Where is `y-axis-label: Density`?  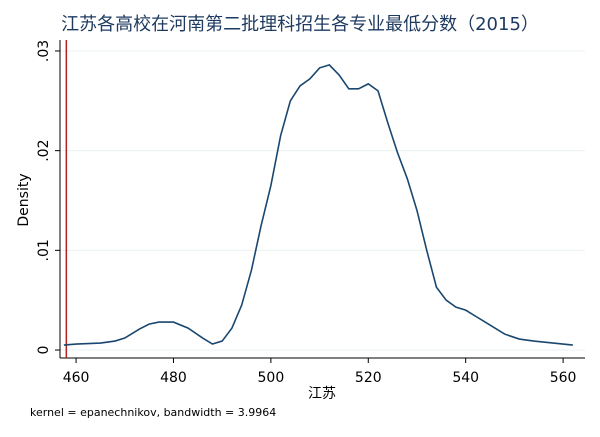 y-axis-label: Density is located at coordinates (24, 199).